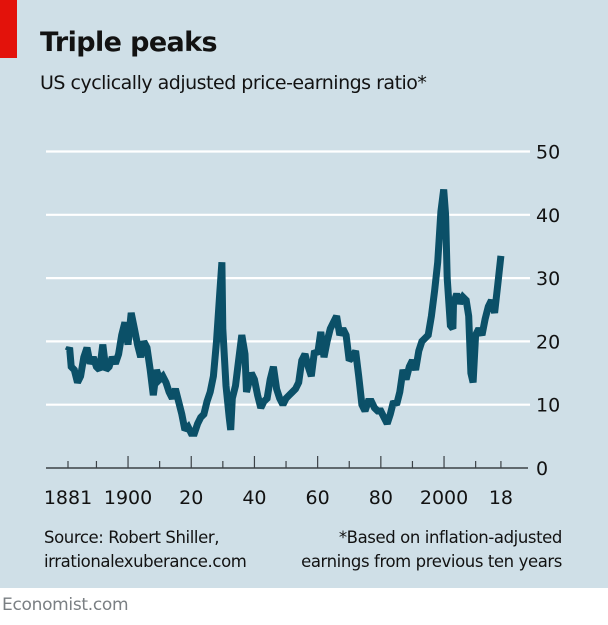 The width and height of the screenshot is (608, 625). I want to click on brand-label: Economist.com, so click(65, 605).